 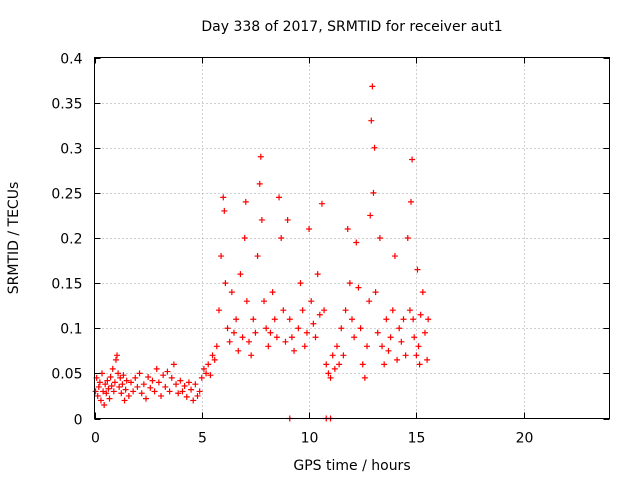 What do you see at coordinates (417, 439) in the screenshot?
I see `x-tick-label: 15` at bounding box center [417, 439].